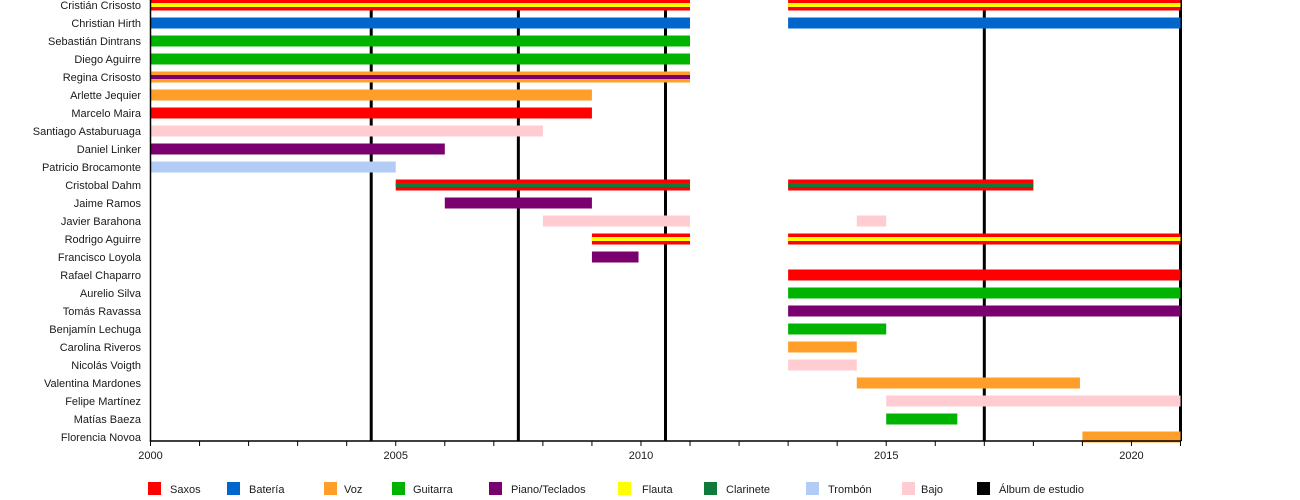 The width and height of the screenshot is (1300, 500). Describe the element at coordinates (1131, 456) in the screenshot. I see `x-tick-label: 2020` at that location.